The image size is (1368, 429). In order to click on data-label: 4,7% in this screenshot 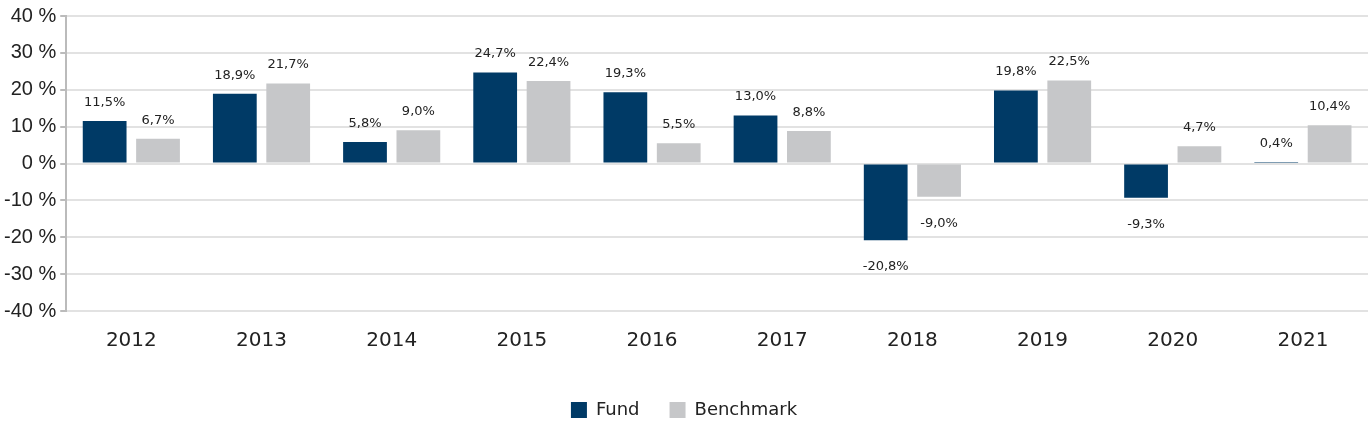, I will do `click(1199, 127)`.